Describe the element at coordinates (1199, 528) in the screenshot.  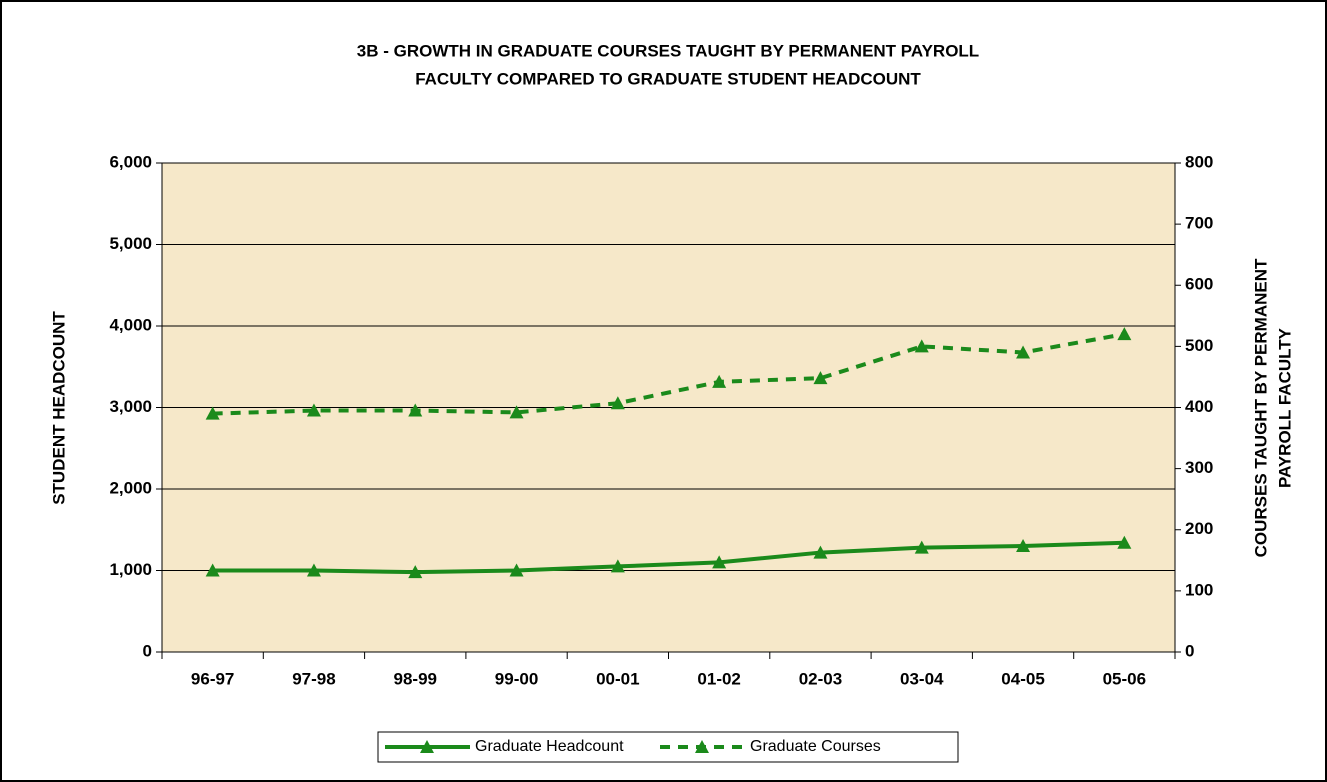
I see `y2-tick-label: 200` at that location.